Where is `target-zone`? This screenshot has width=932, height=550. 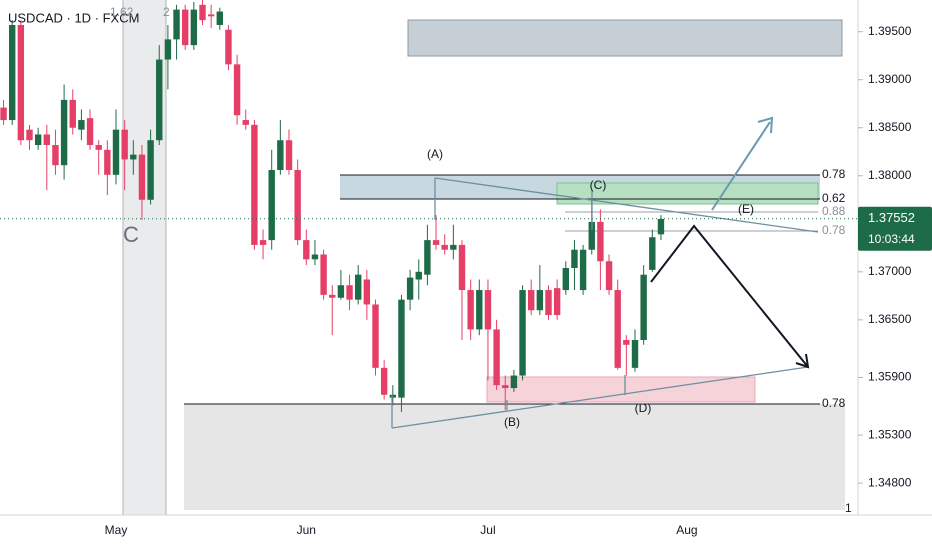 target-zone is located at coordinates (625, 38).